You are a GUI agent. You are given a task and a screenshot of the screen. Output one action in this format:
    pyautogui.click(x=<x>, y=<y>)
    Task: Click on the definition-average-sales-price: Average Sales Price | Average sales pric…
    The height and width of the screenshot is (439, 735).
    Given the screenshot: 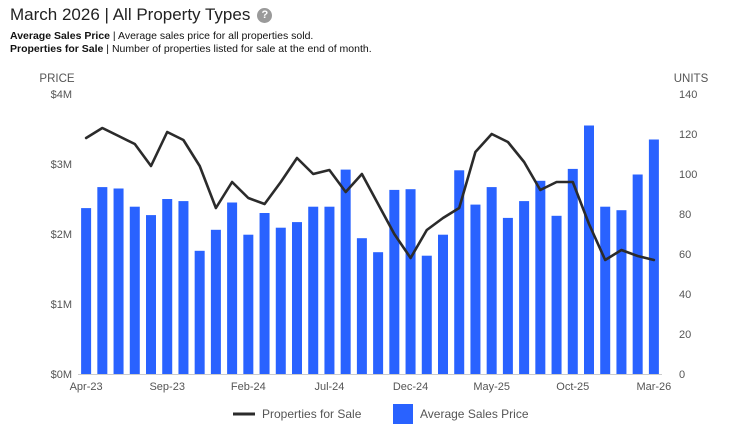 What is the action you would take?
    pyautogui.click(x=161, y=36)
    